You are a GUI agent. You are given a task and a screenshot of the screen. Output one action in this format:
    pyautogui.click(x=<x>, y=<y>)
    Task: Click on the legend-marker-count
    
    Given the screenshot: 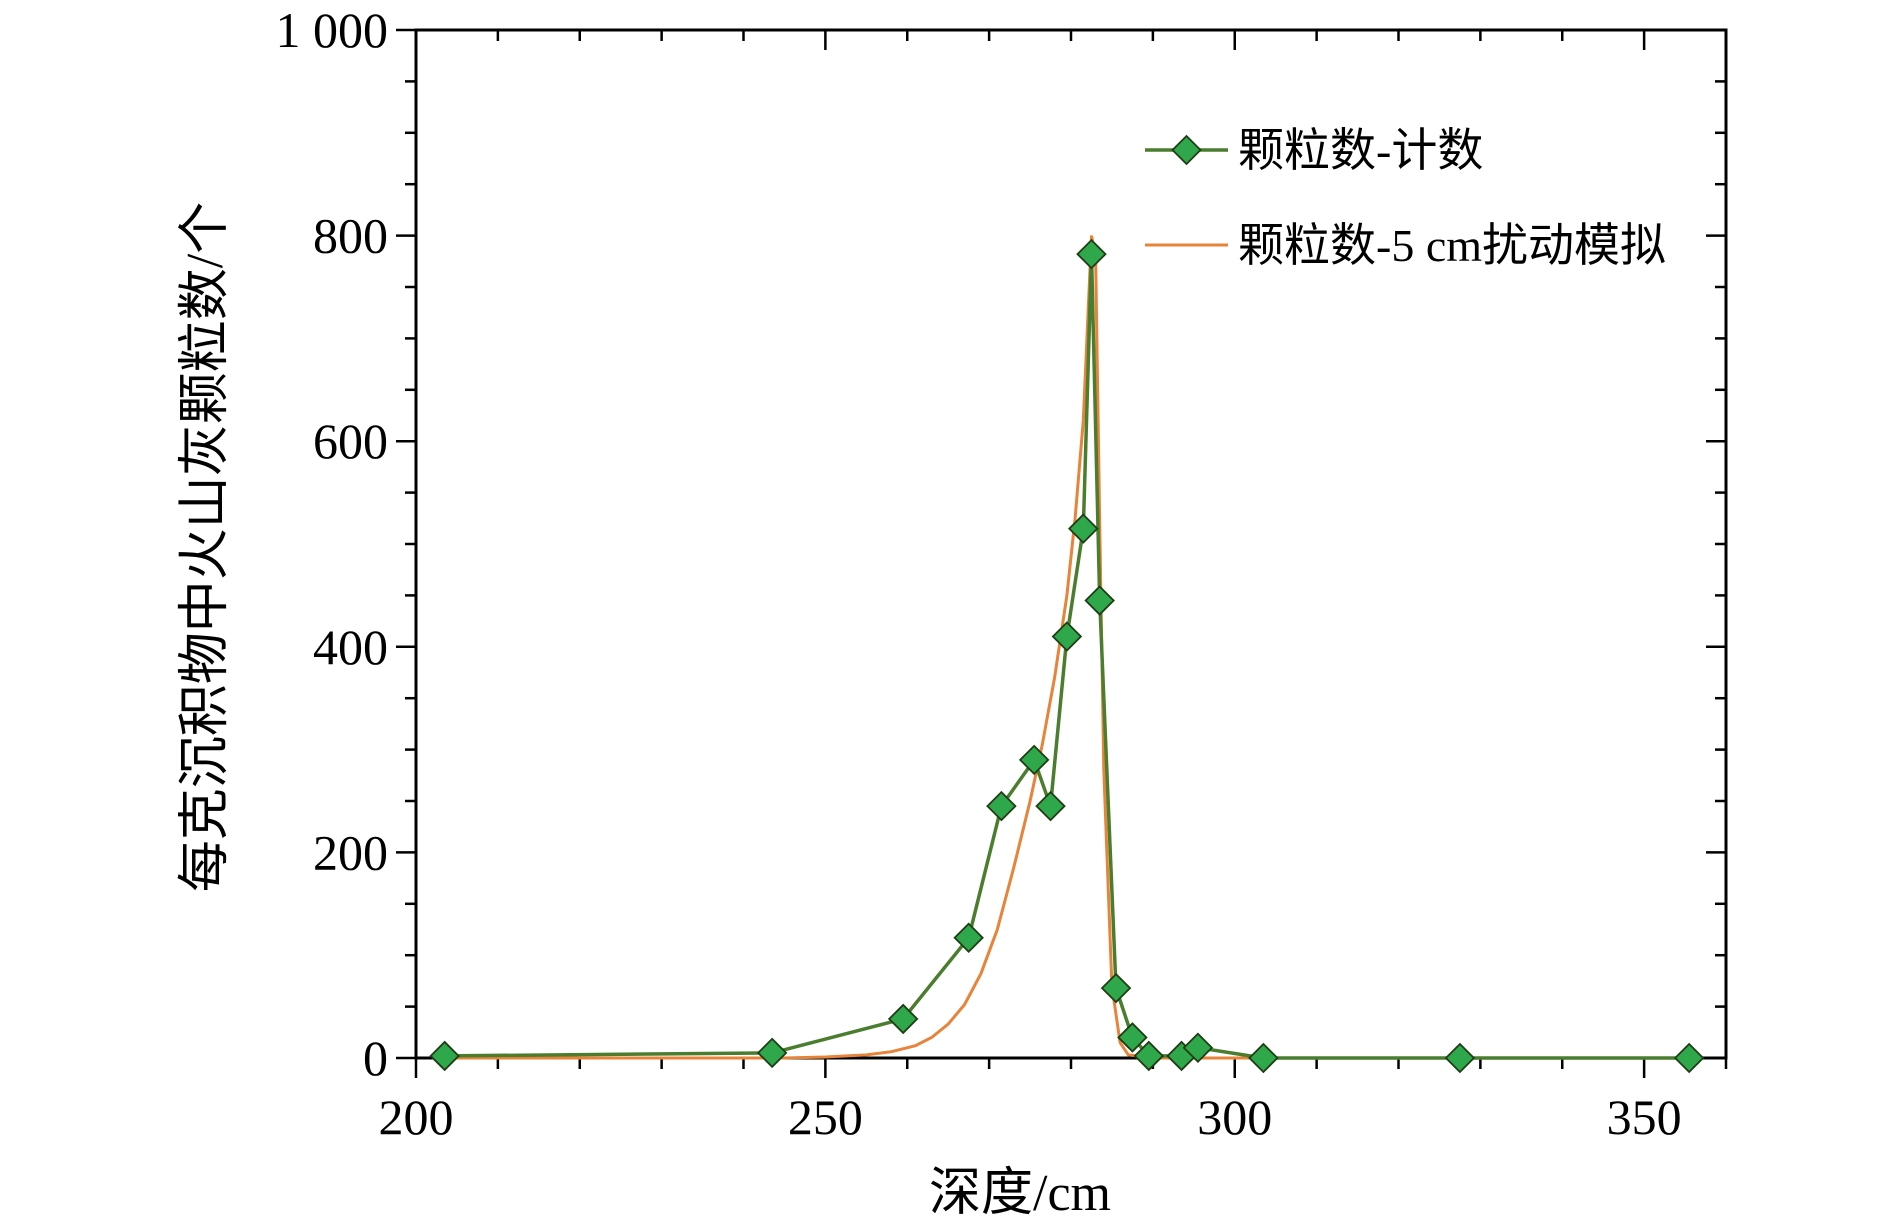 What is the action you would take?
    pyautogui.click(x=1186, y=150)
    